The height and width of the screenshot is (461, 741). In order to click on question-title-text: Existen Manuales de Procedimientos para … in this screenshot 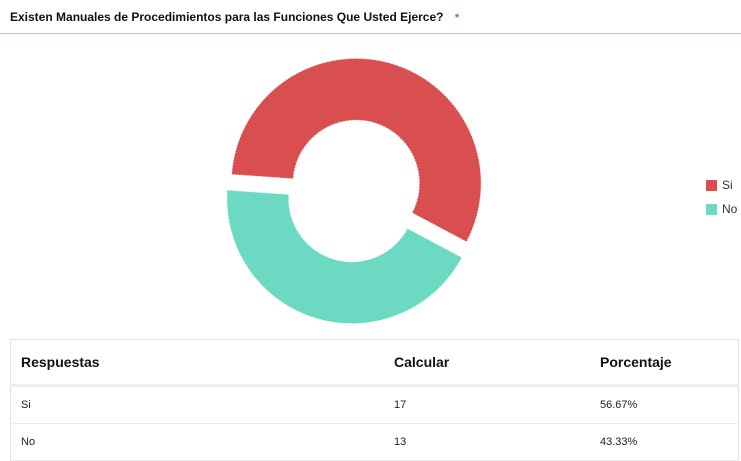, I will do `click(227, 17)`.